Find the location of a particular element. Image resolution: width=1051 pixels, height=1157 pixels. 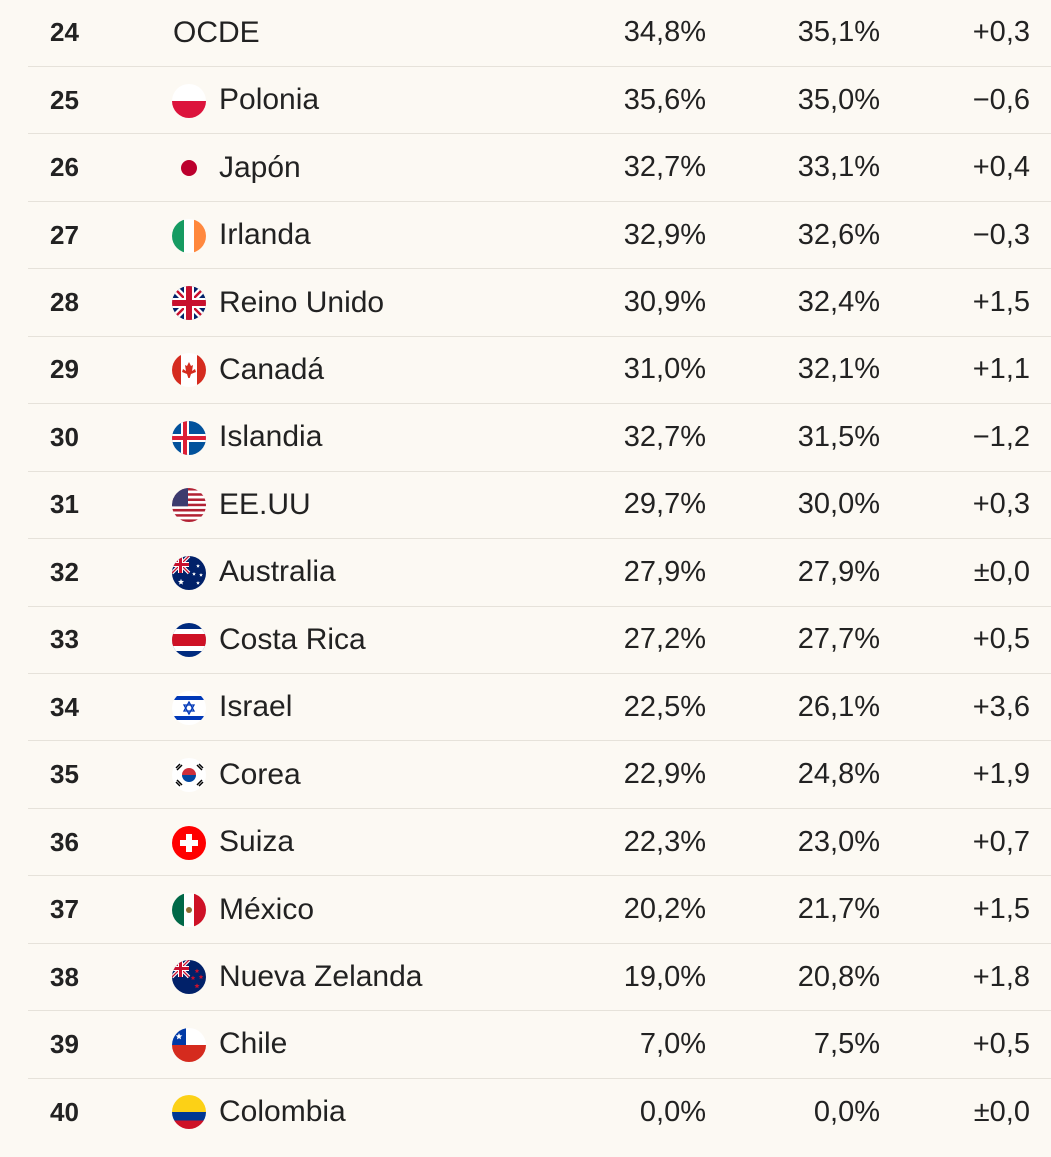

country-name: Colombia is located at coordinates (282, 1112).